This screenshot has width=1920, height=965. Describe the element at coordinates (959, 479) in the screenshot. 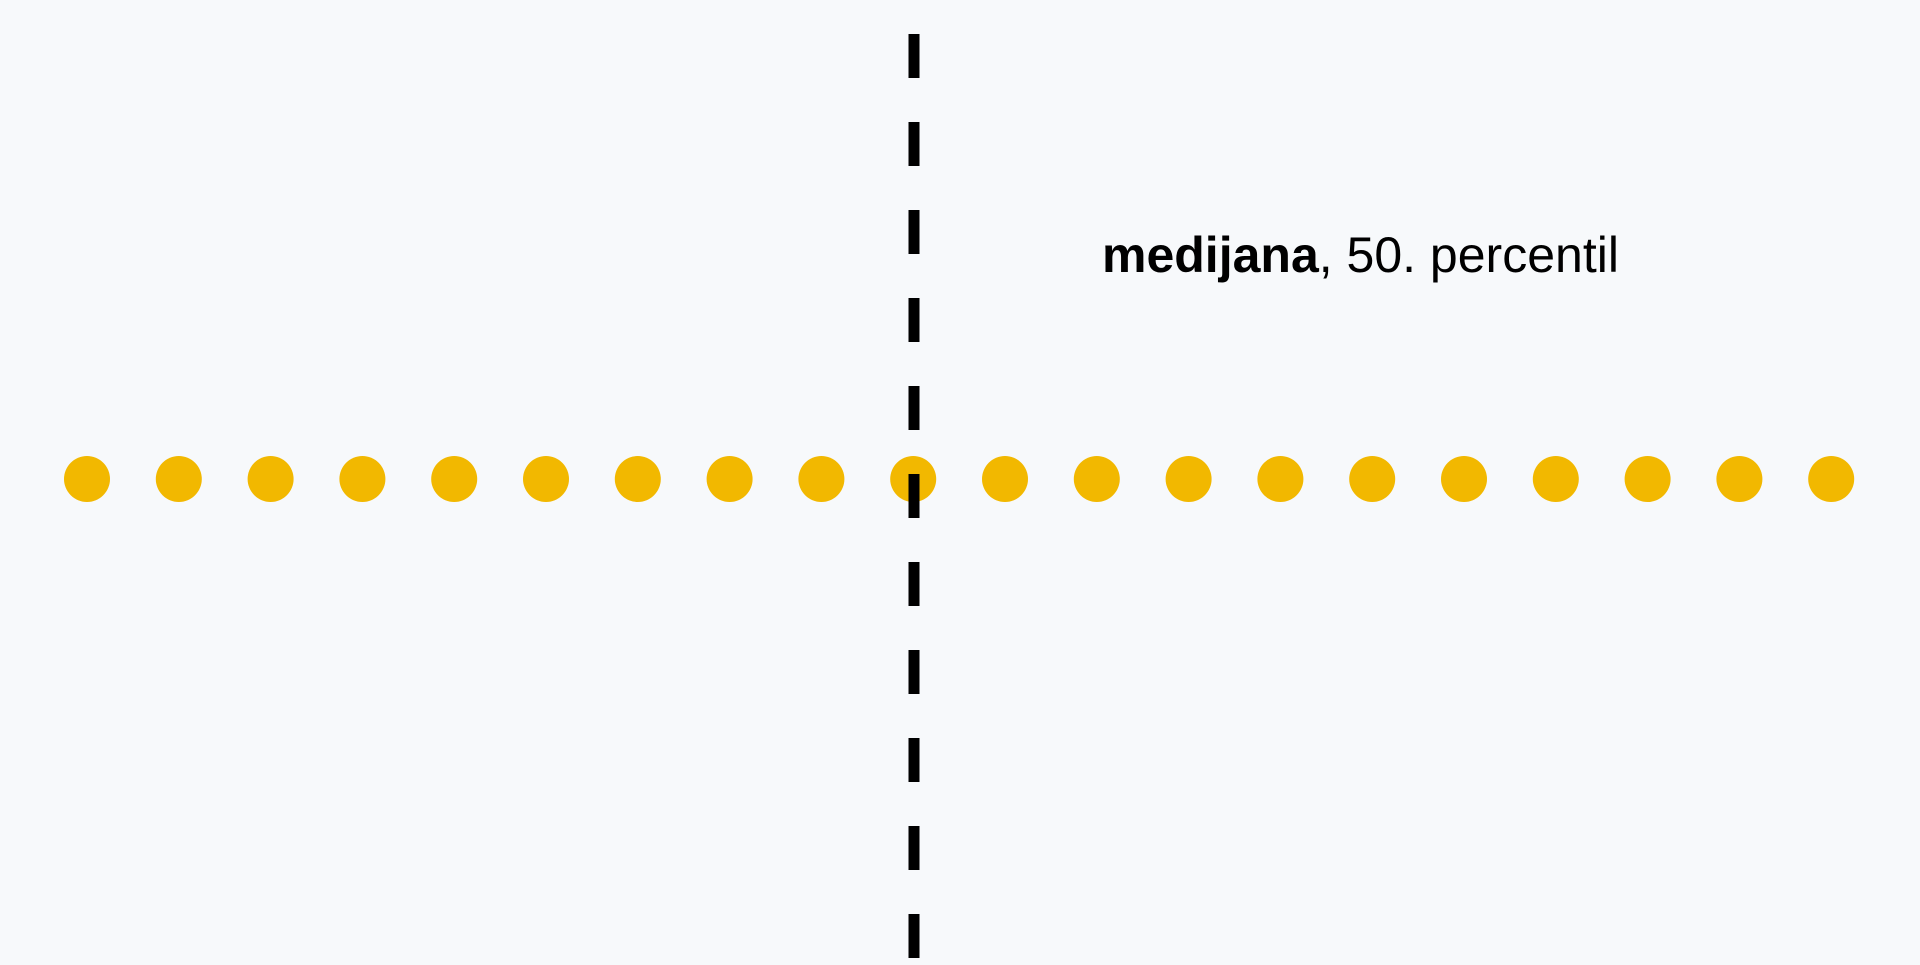

I see `dots-row` at that location.